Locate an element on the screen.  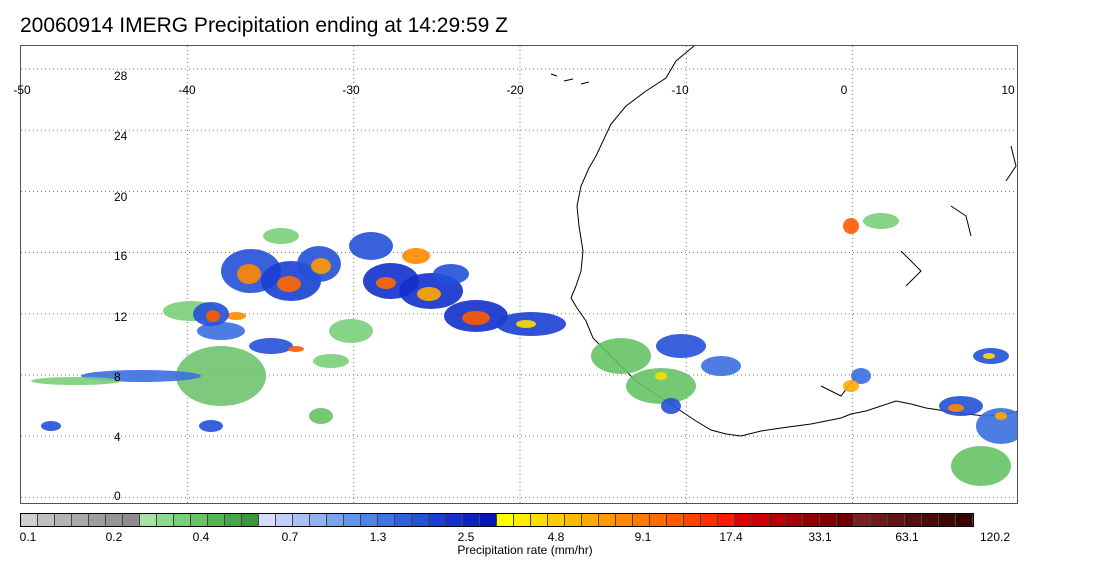
colorbar-tick-label: 63.1 is located at coordinates (907, 537).